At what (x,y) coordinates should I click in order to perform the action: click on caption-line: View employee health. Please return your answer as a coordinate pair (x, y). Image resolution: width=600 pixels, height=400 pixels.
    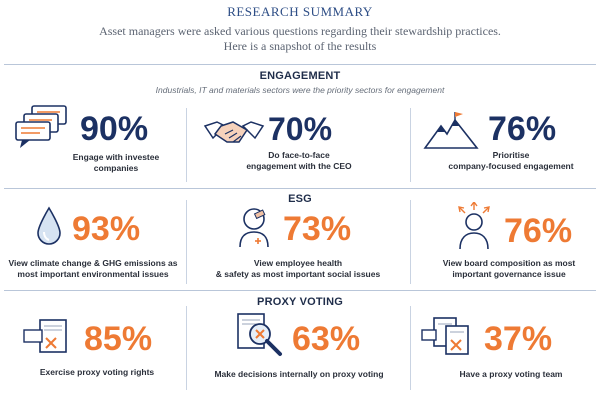
    Looking at the image, I should click on (298, 263).